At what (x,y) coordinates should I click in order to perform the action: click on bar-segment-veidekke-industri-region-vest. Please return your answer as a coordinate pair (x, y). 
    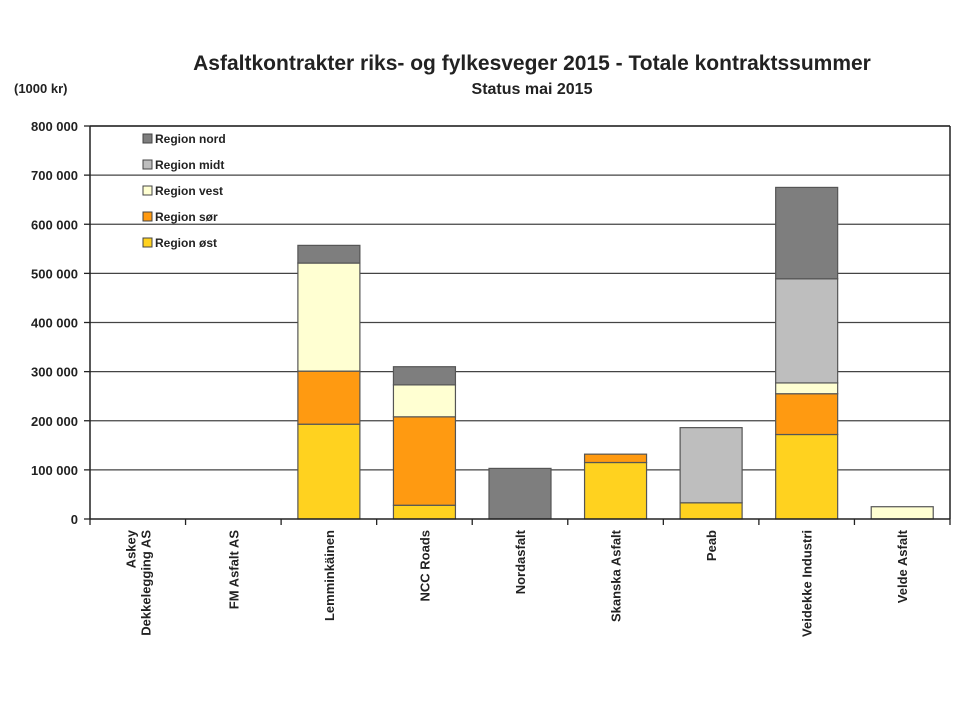
    Looking at the image, I should click on (807, 388).